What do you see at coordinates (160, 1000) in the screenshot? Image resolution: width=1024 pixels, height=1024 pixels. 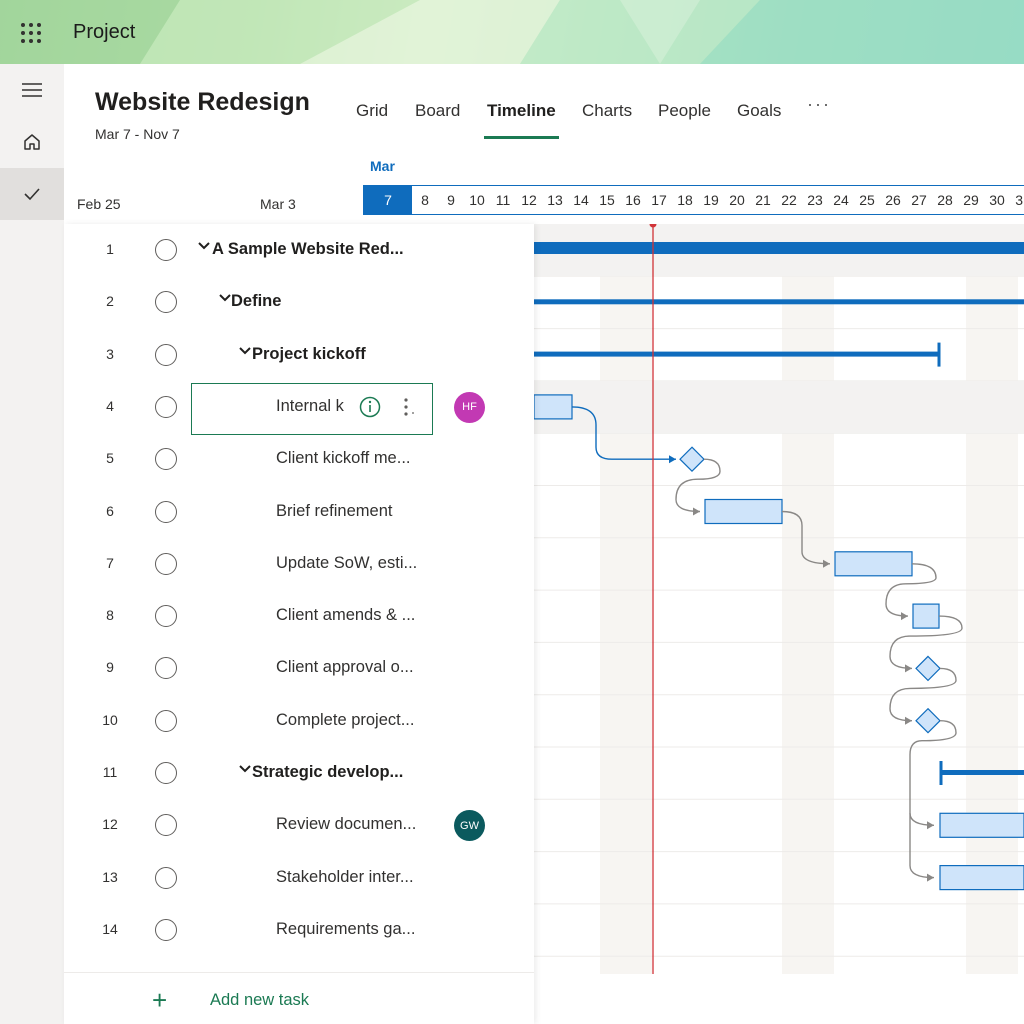 I see `plus-icon: +` at bounding box center [160, 1000].